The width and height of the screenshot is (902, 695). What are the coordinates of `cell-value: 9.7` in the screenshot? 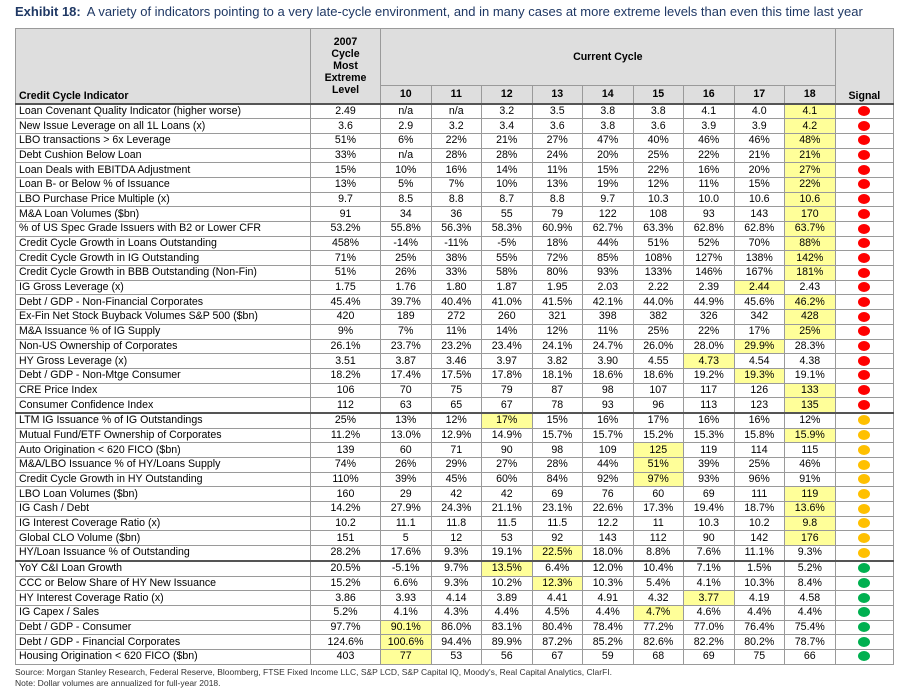 It's located at (345, 199).